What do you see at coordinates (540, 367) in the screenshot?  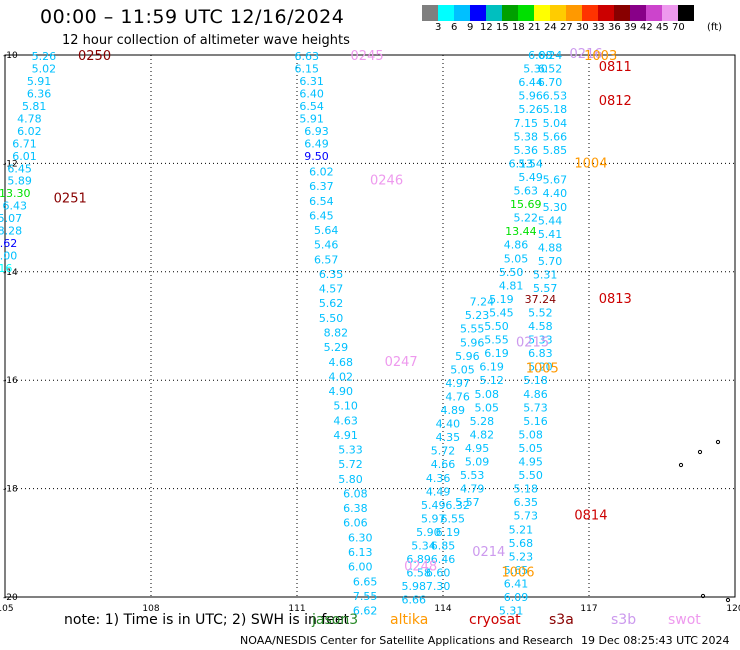 I see `wave-height-value: 5.20` at bounding box center [540, 367].